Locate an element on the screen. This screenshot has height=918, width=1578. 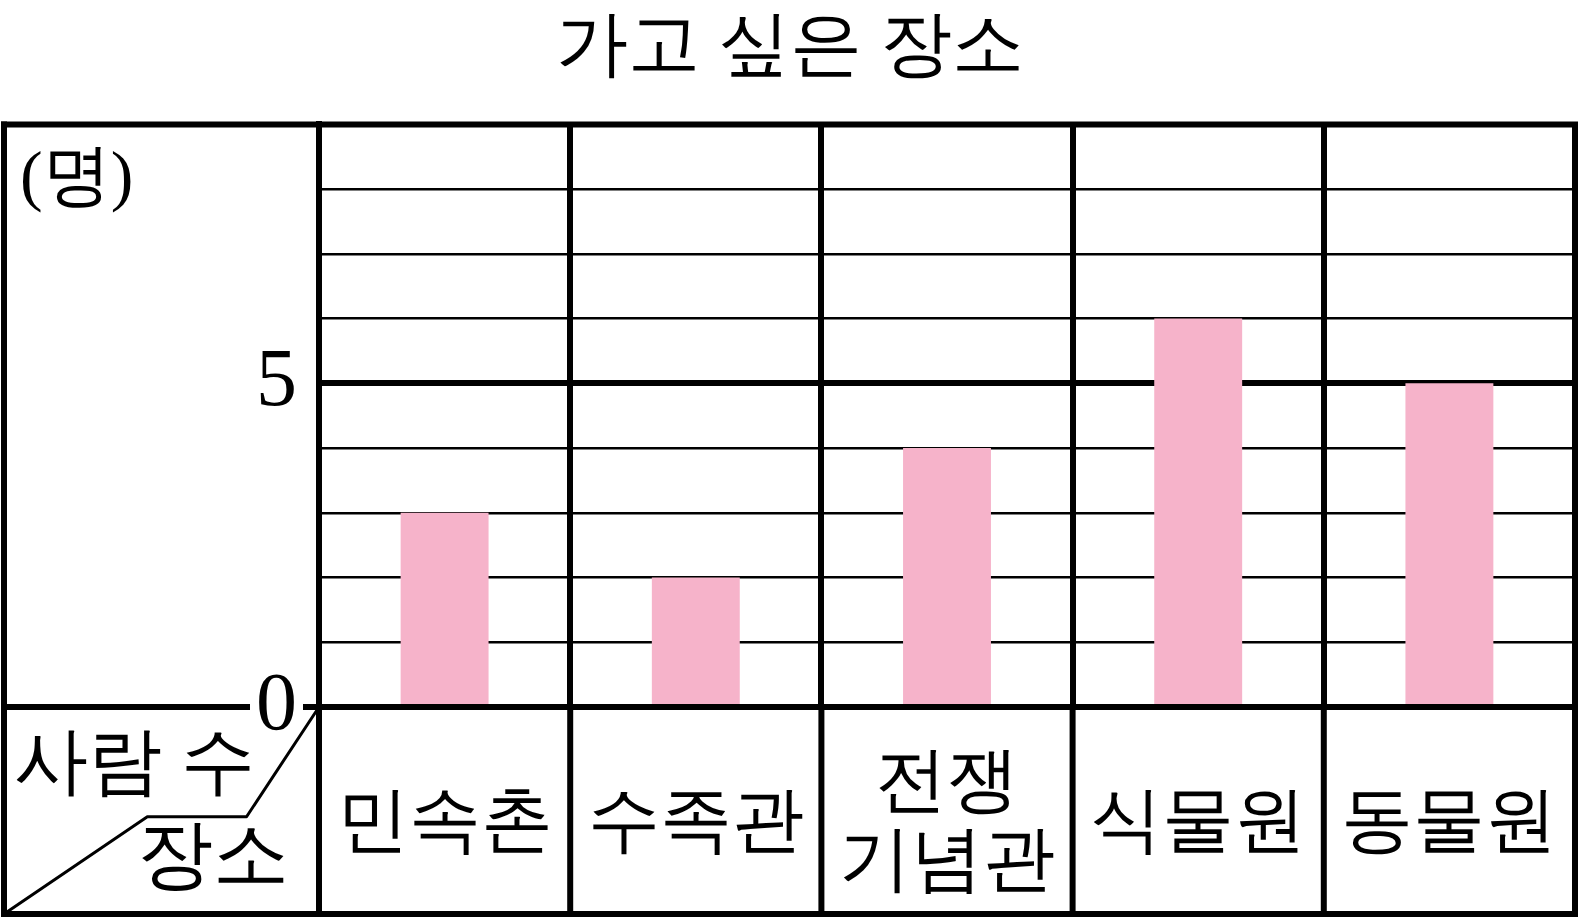
x-tick-label: 동물원 is located at coordinates (1449, 819).